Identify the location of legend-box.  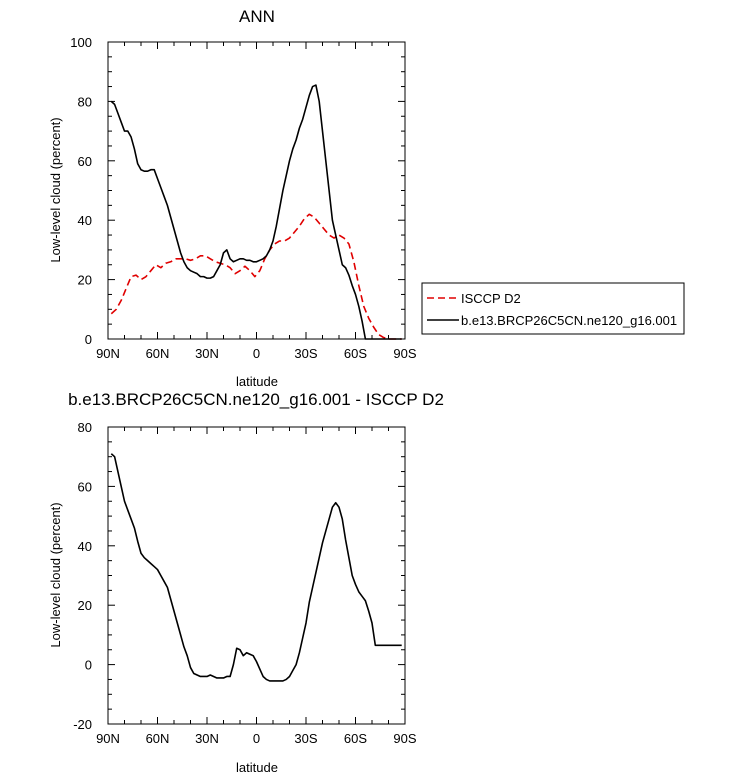
(553, 308).